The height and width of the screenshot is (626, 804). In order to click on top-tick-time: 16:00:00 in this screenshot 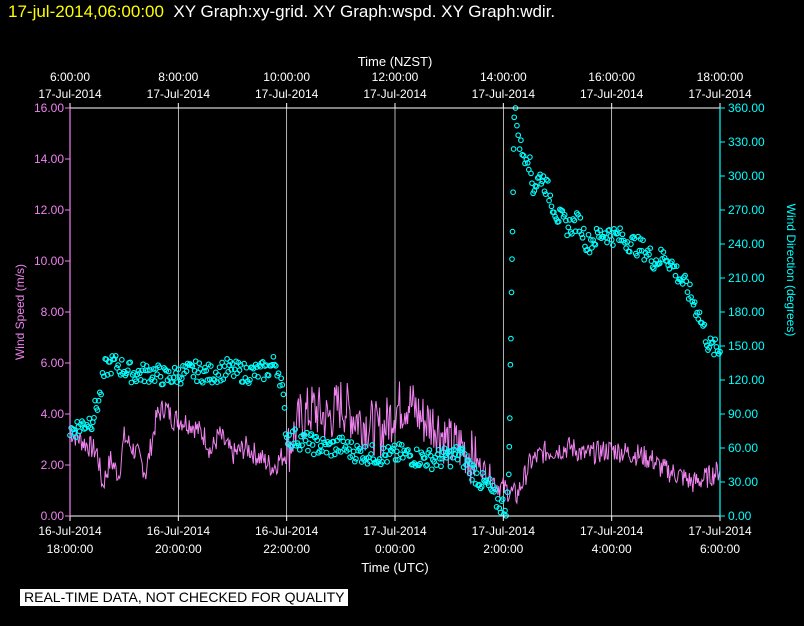, I will do `click(611, 77)`.